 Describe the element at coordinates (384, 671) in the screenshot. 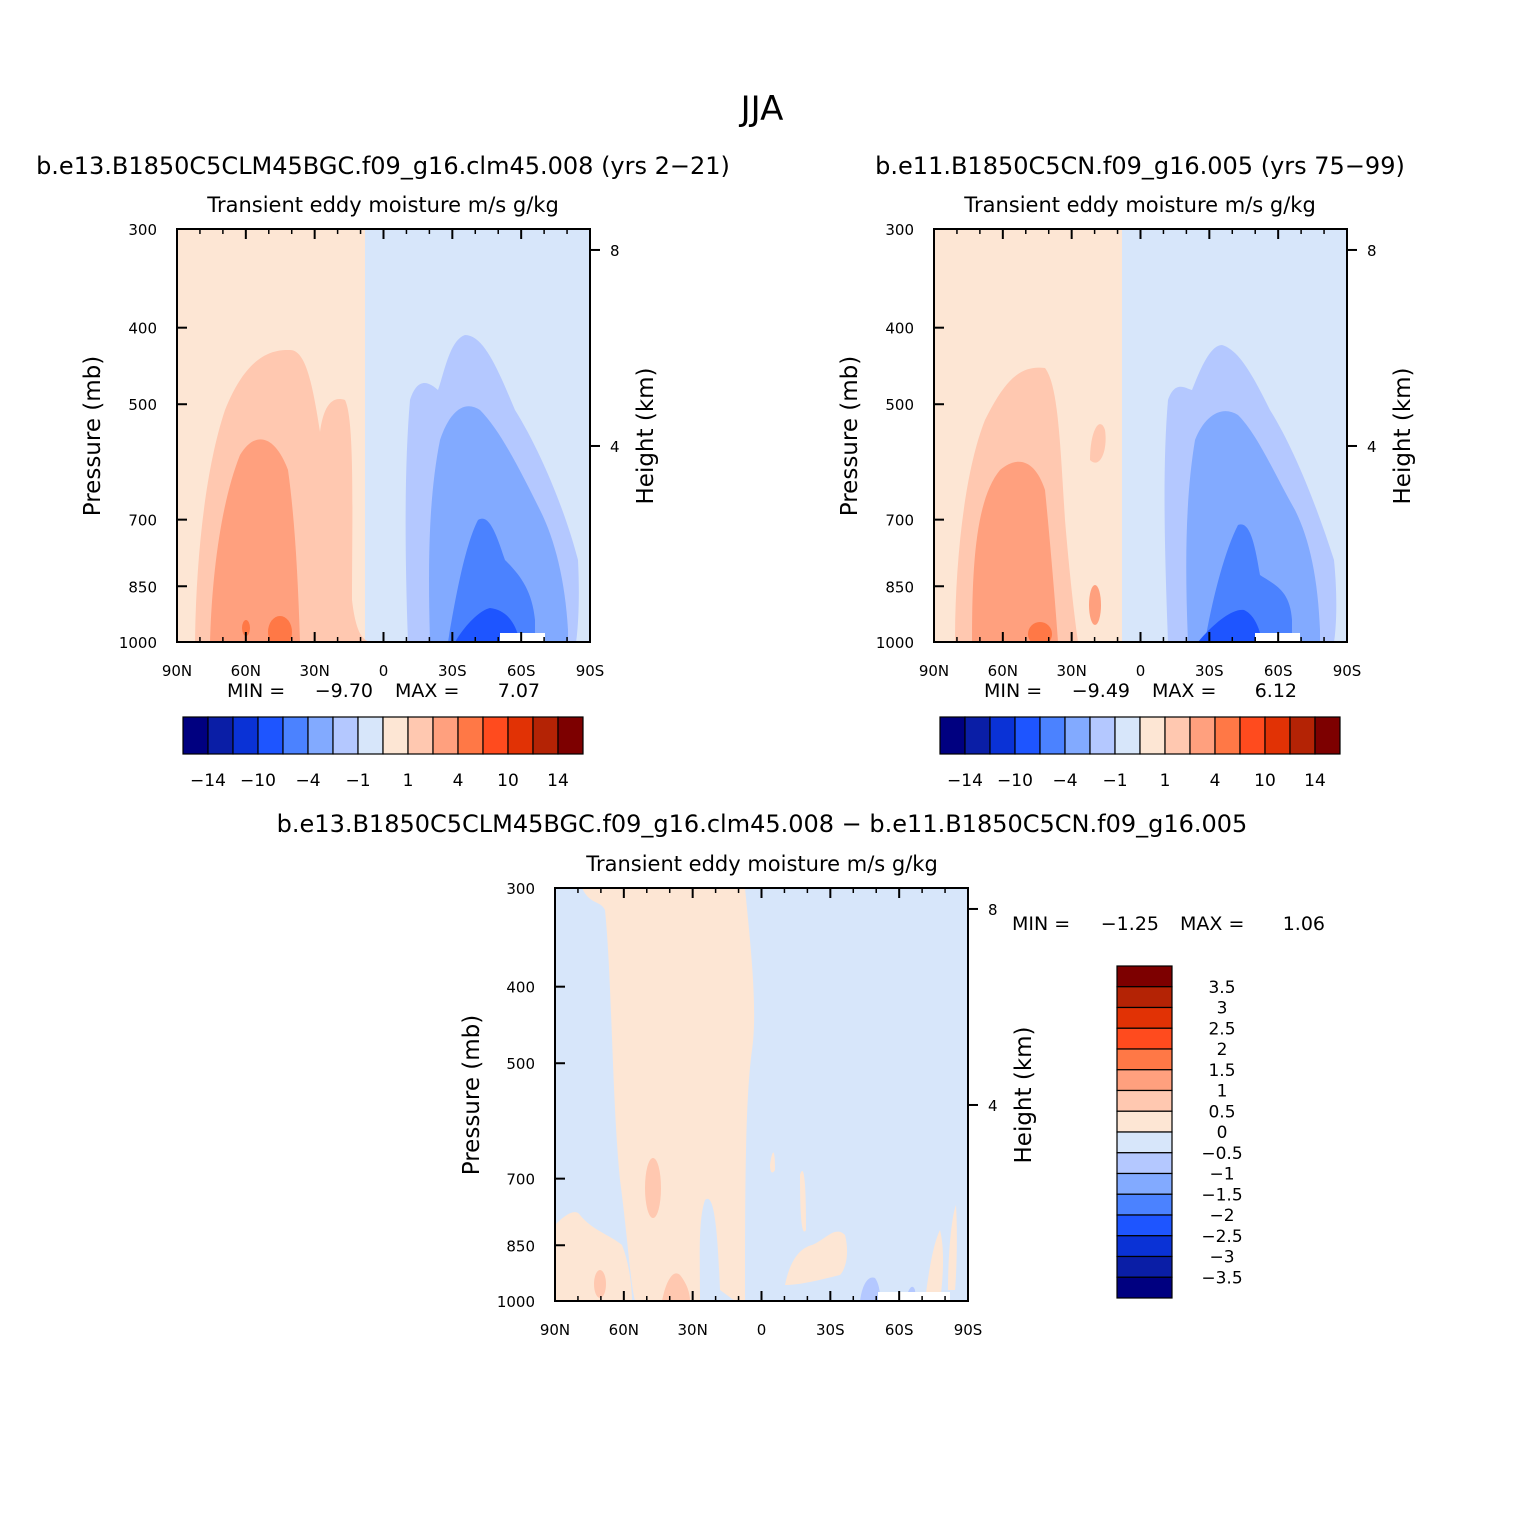

I see `x-tick-label: 0` at that location.